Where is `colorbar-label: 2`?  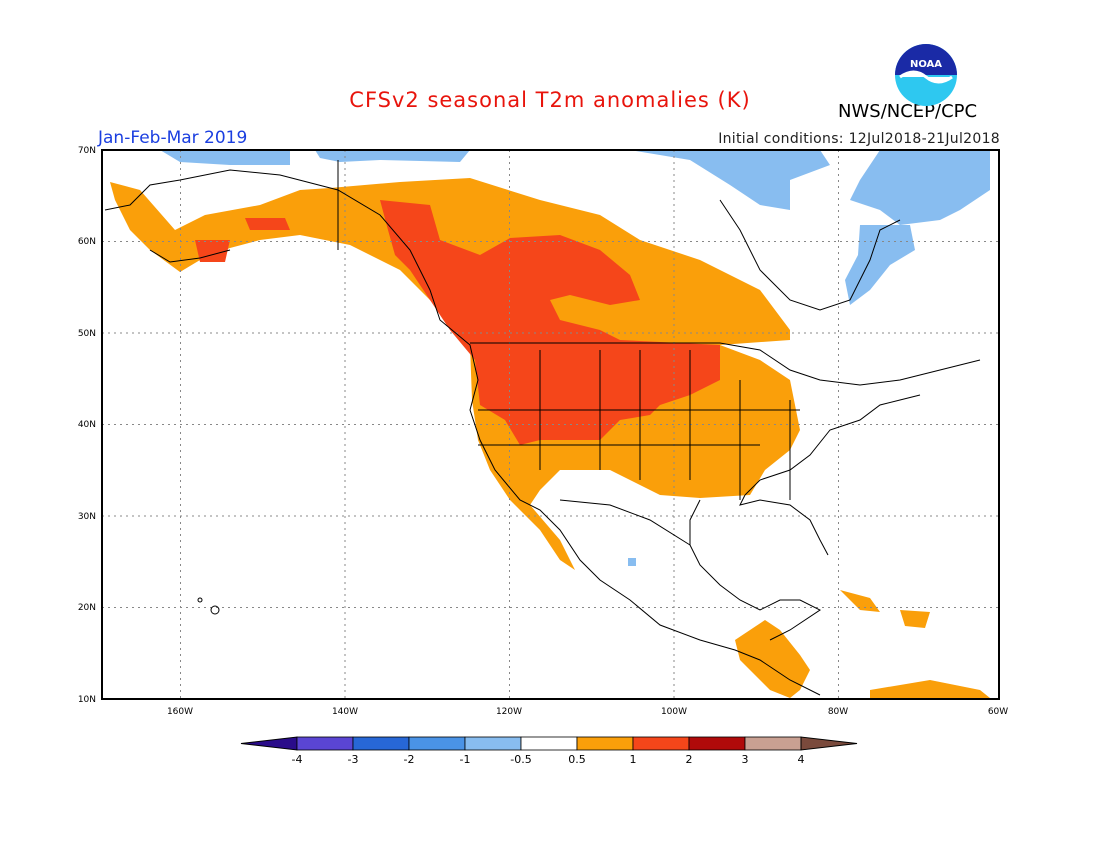
colorbar-label: 2 is located at coordinates (689, 759).